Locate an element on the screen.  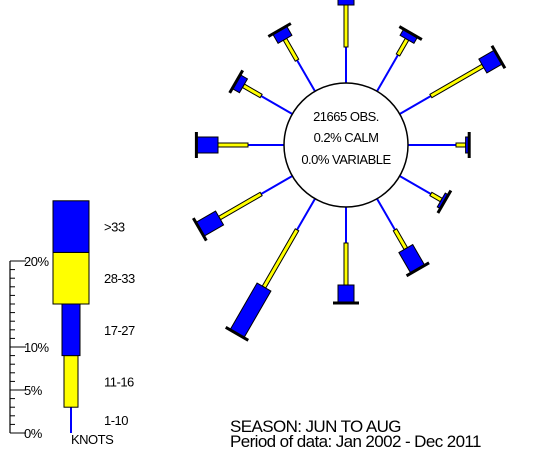
legend-unit-label: KNOTS is located at coordinates (92, 439).